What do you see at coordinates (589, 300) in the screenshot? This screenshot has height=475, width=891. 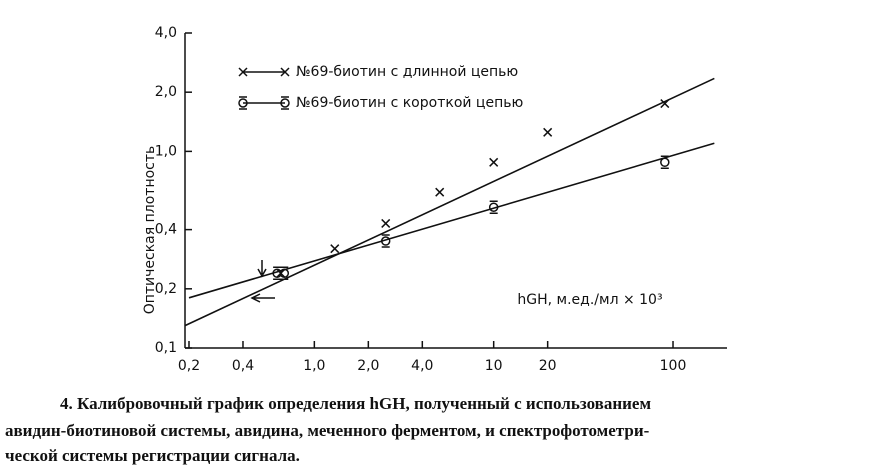 I see `x-axis-label: hGH, м.ед./мл × 10³` at bounding box center [589, 300].